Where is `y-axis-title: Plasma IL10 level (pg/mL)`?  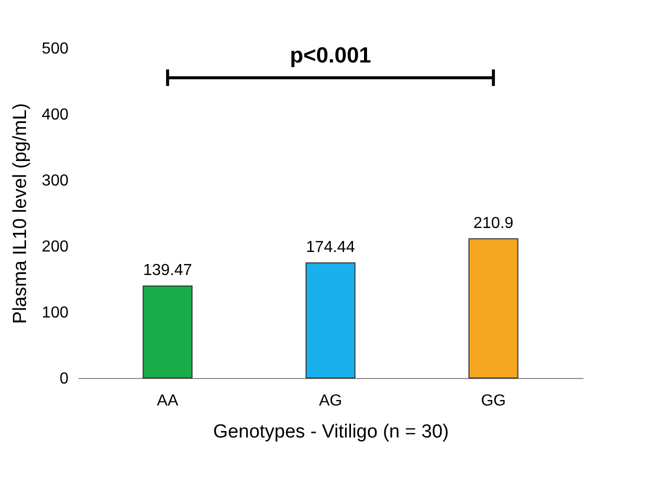 y-axis-title: Plasma IL10 level (pg/mL) is located at coordinates (20, 213).